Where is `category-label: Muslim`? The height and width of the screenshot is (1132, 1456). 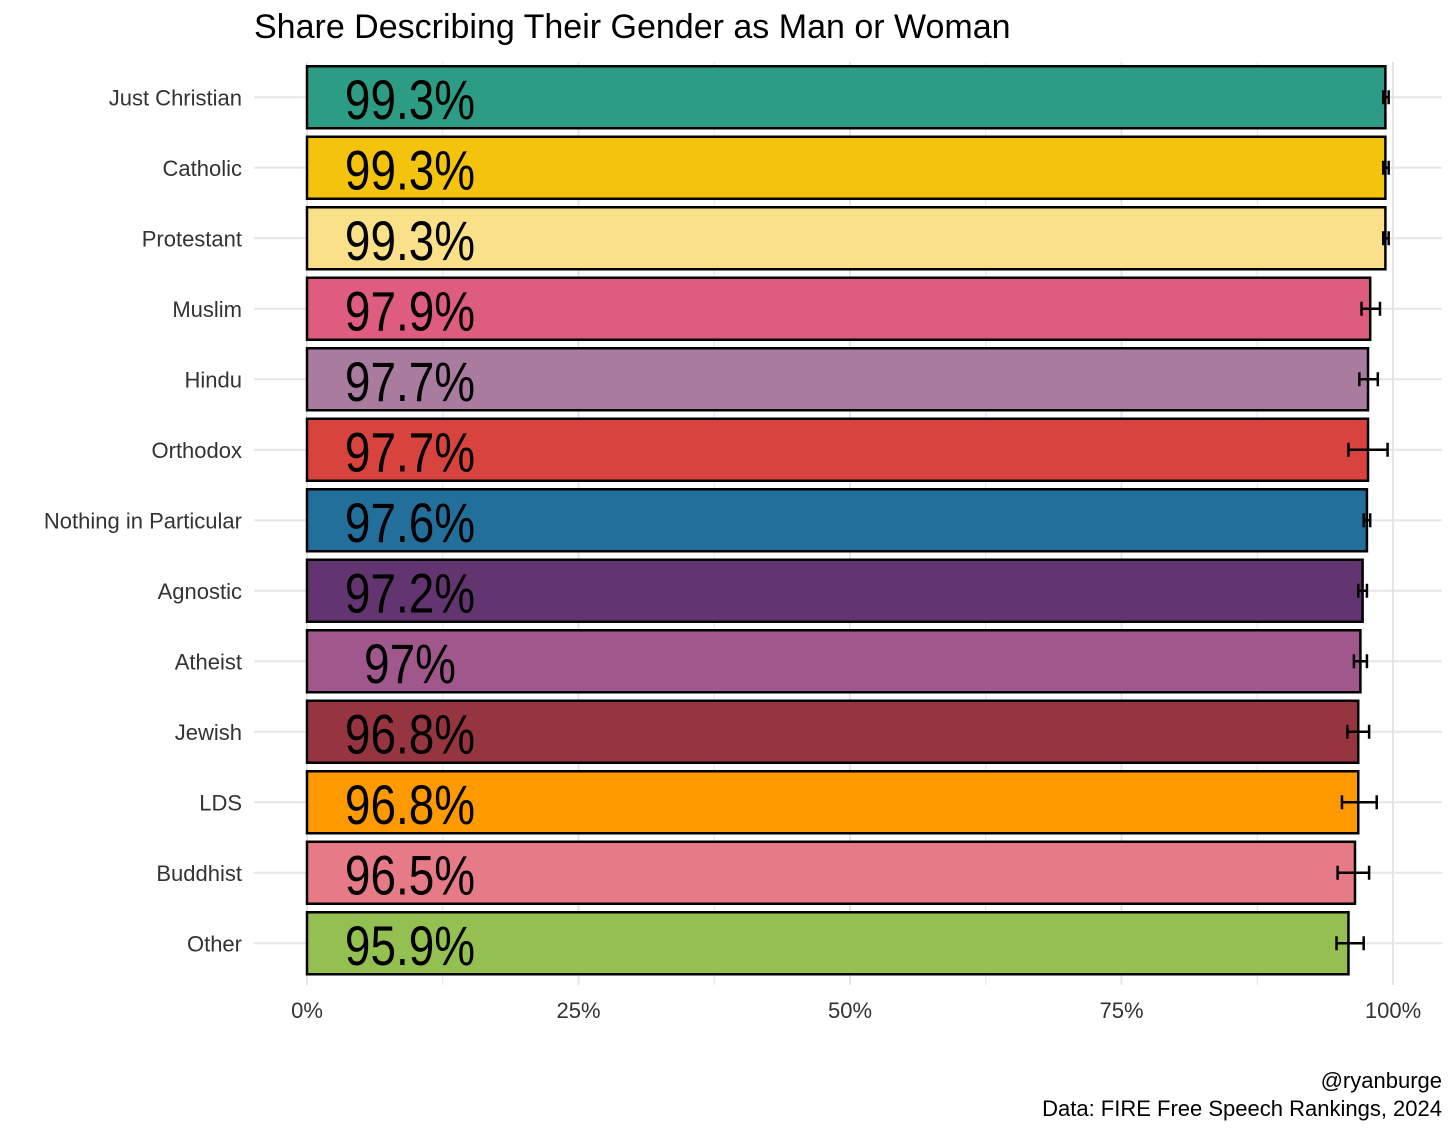
category-label: Muslim is located at coordinates (207, 309).